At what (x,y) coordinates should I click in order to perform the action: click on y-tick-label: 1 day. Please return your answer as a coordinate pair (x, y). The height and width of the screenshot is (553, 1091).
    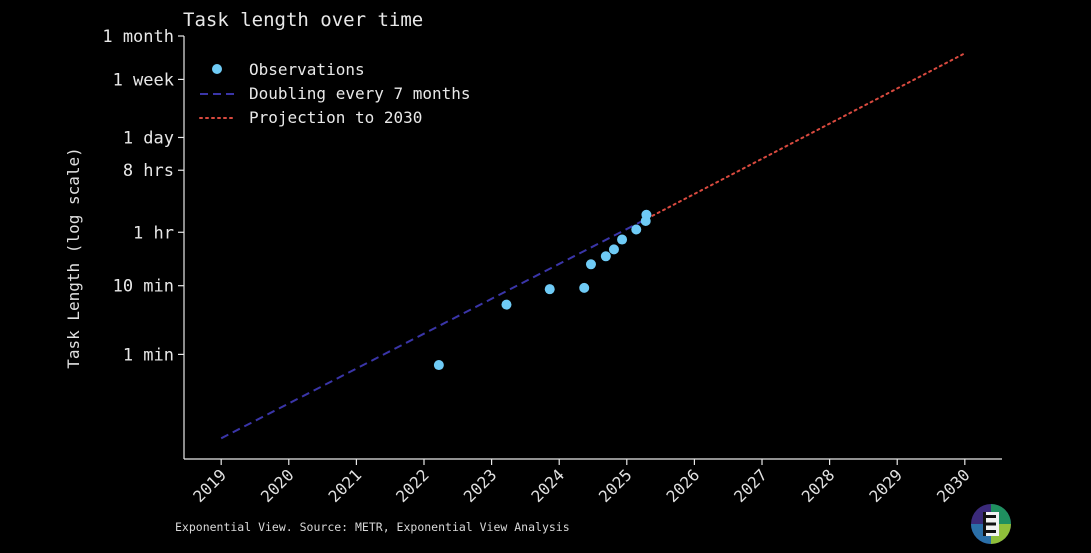
    Looking at the image, I should click on (148, 138).